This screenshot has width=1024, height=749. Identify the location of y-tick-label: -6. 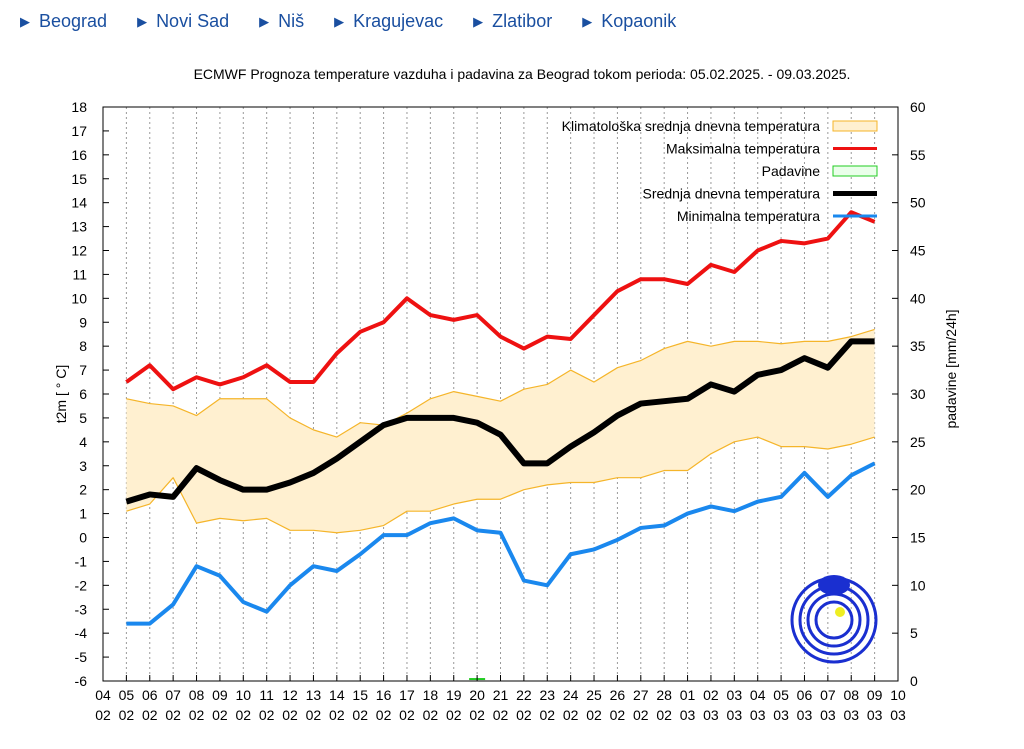
(81, 681).